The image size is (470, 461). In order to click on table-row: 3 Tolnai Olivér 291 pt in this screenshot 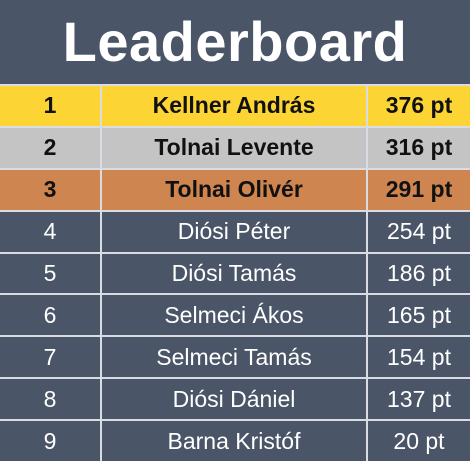, I will do `click(235, 189)`.